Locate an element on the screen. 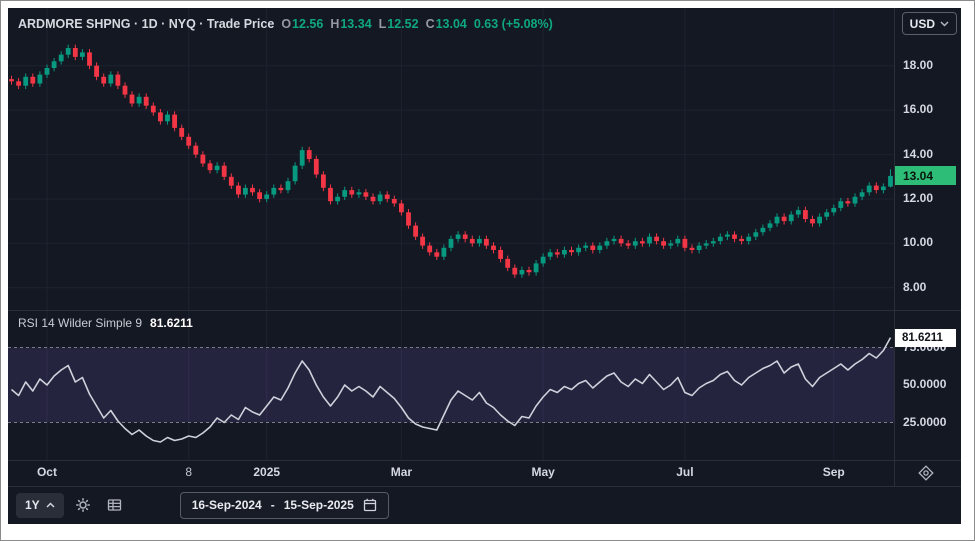 This screenshot has width=975, height=541. rsi-axis-label: 25.0000 is located at coordinates (925, 421).